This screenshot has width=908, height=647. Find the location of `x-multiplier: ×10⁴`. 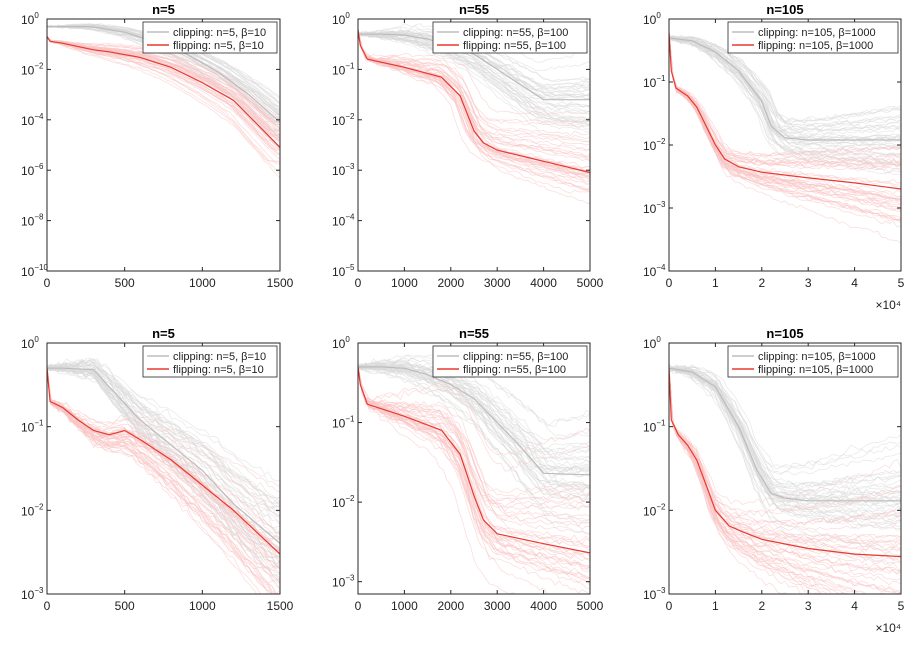

x-multiplier: ×10⁴ is located at coordinates (888, 628).